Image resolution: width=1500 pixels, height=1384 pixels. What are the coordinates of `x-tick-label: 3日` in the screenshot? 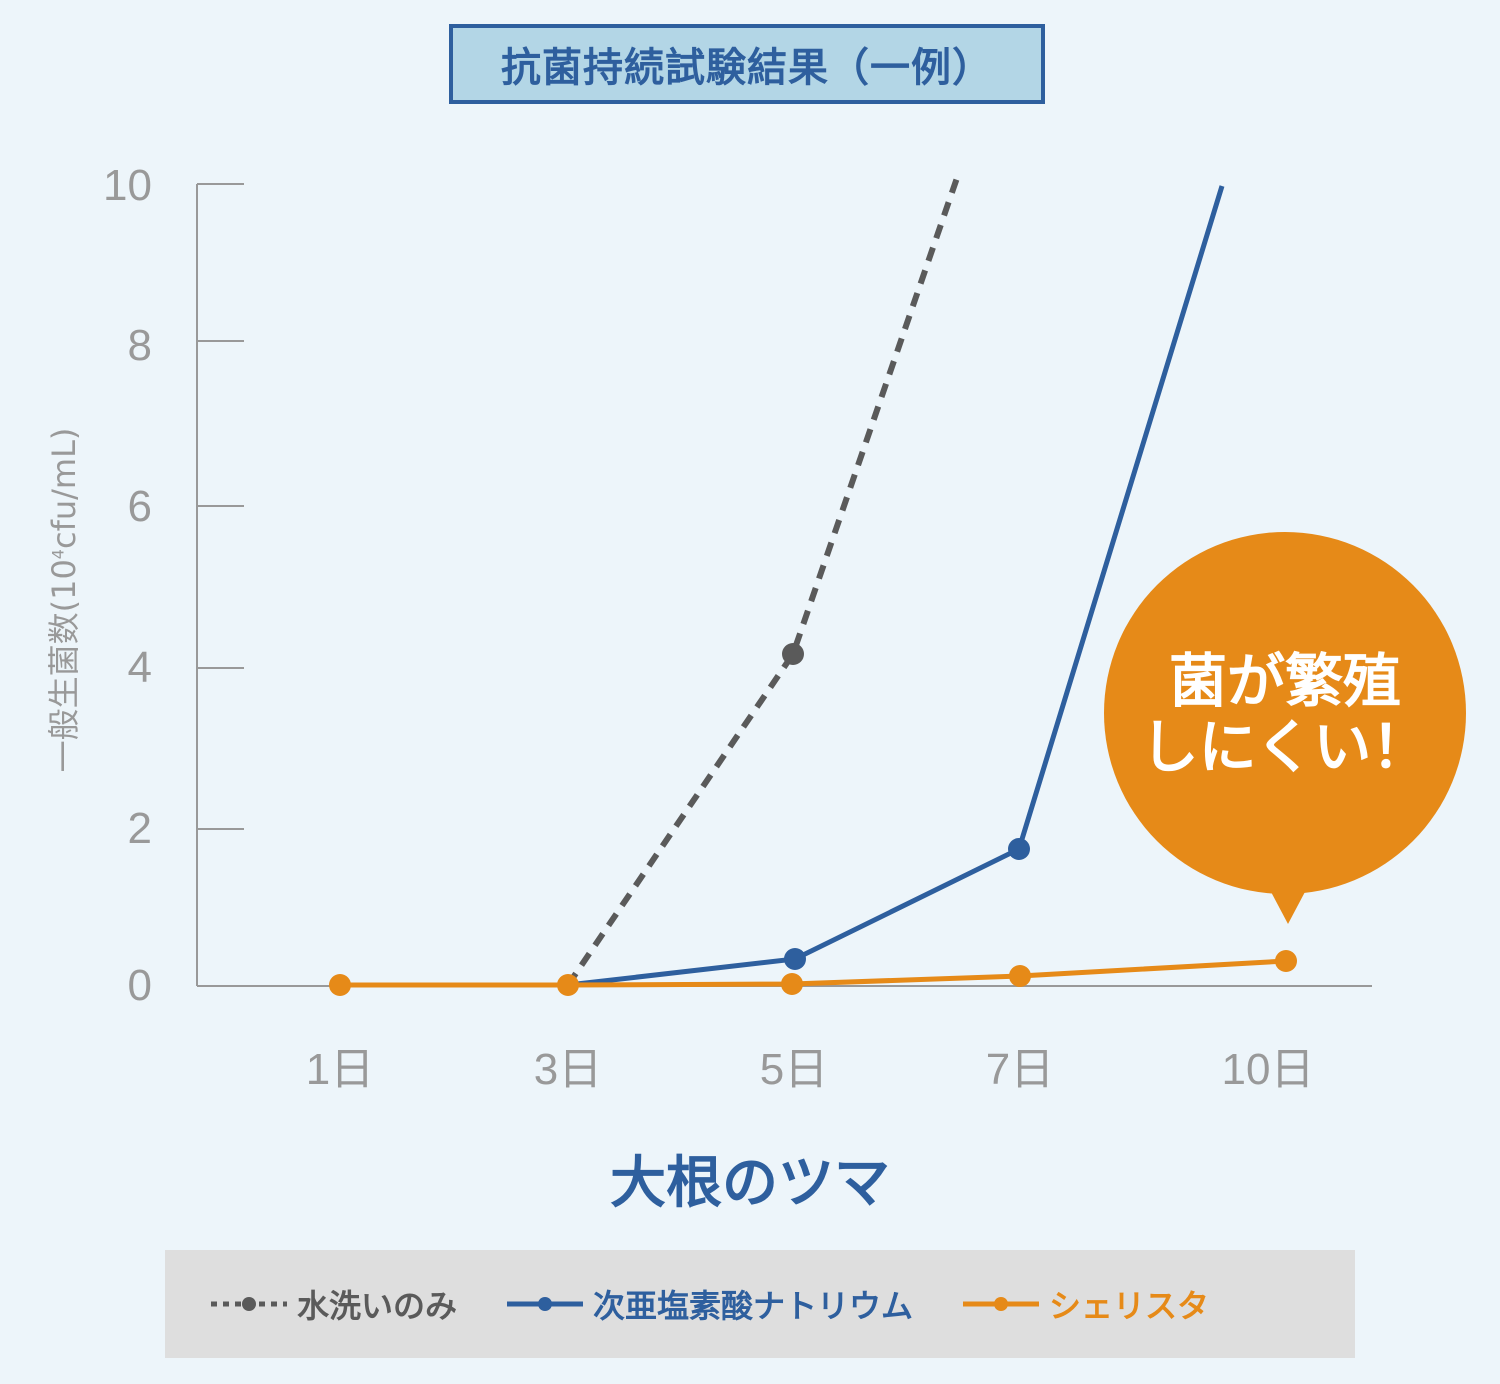 It's located at (568, 1069).